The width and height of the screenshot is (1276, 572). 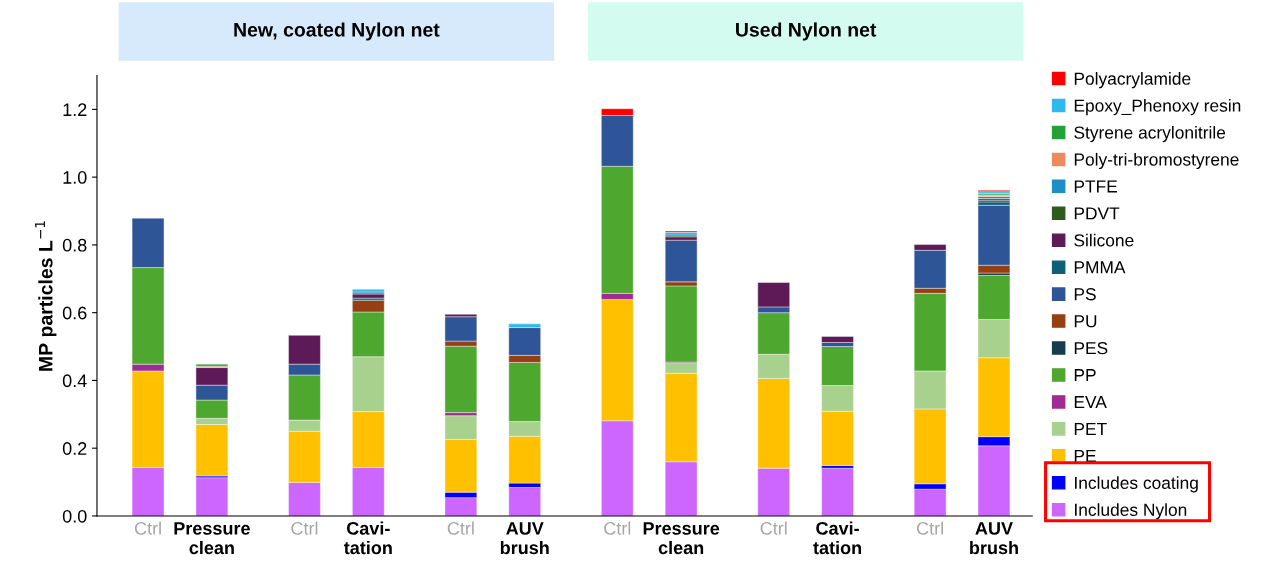 What do you see at coordinates (1156, 161) in the screenshot?
I see `legend-label: Poly-tri-bromostyrene` at bounding box center [1156, 161].